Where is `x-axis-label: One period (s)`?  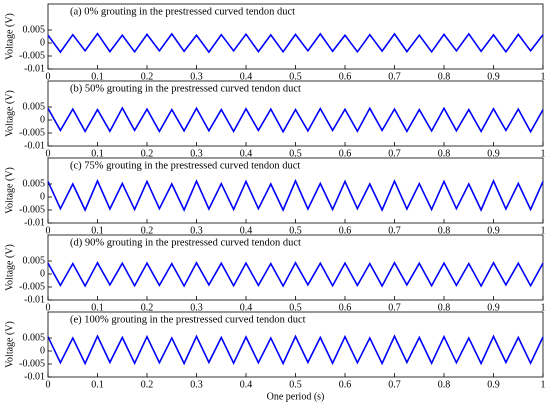 x-axis-label: One period (s) is located at coordinates (296, 396).